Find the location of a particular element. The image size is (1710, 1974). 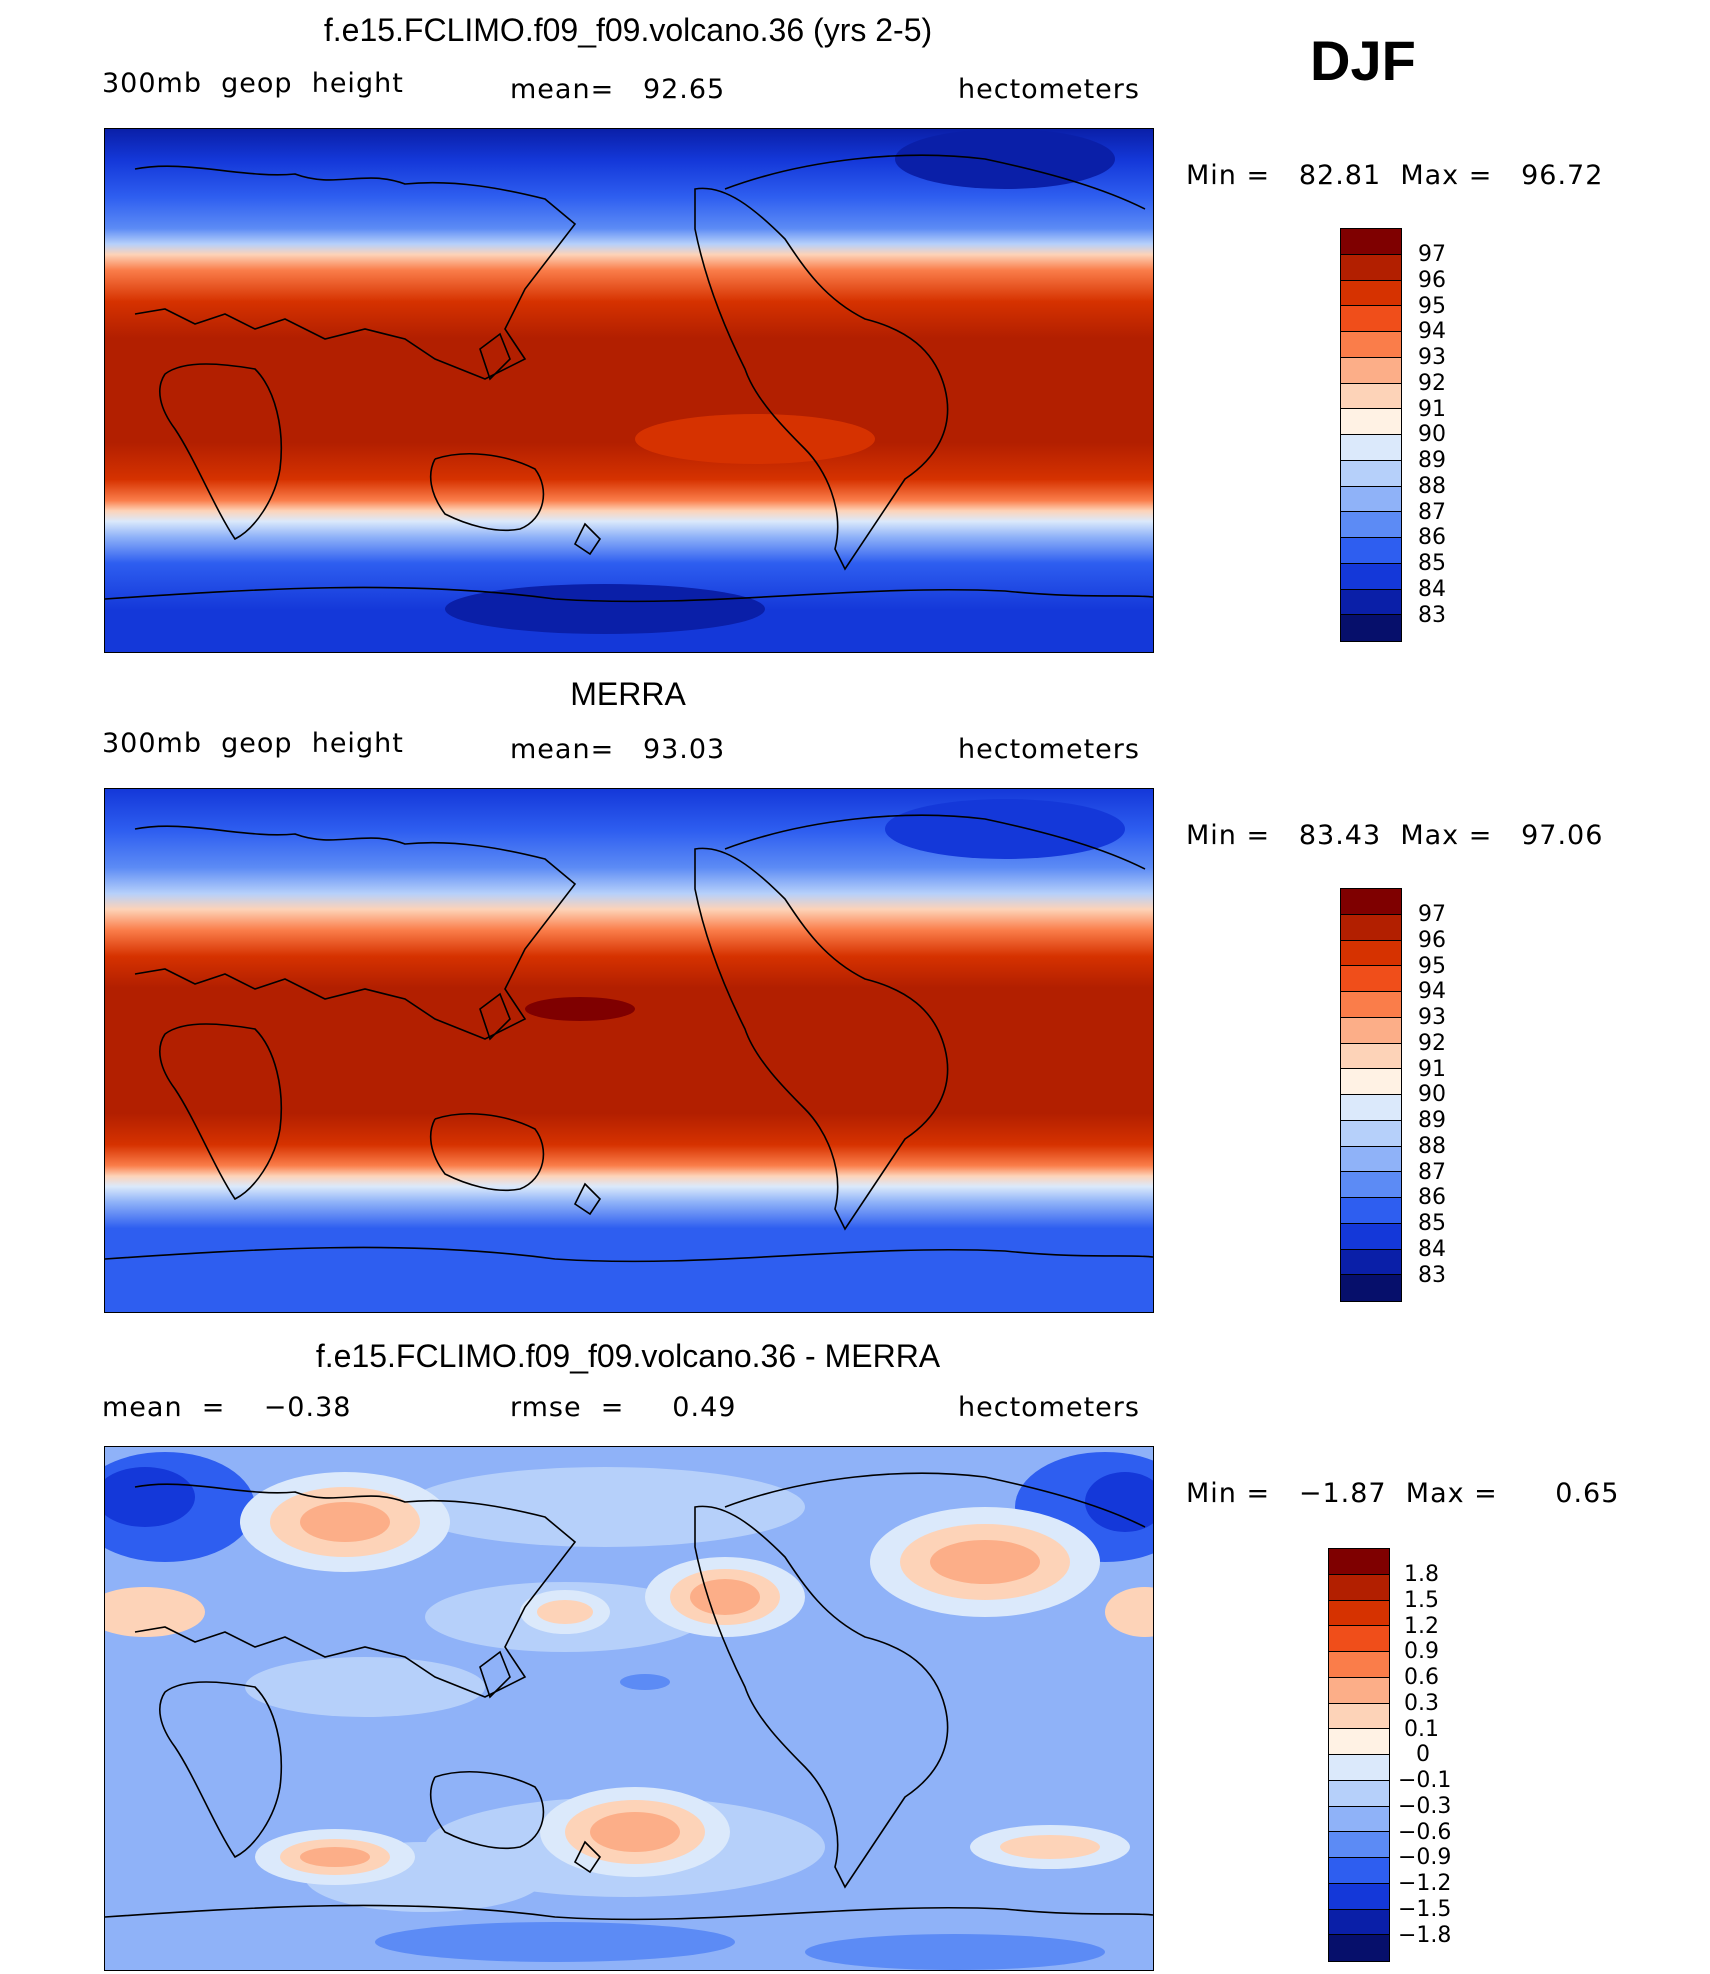

panel3-title: f.e15.FCLIMO.f09_f09.volcano.36 - MERRA is located at coordinates (628, 1356).